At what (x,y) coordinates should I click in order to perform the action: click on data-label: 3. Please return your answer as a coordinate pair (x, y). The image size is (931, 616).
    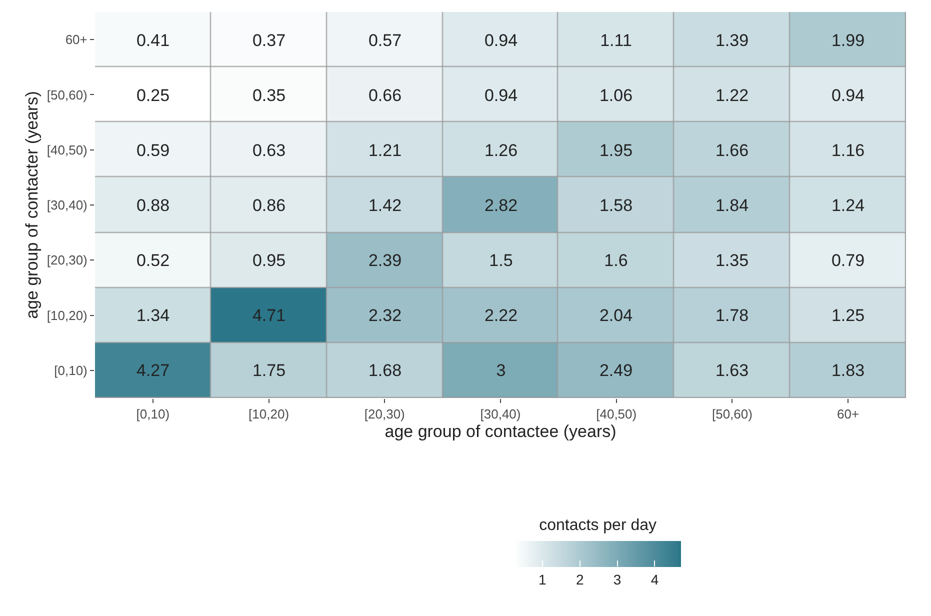
    Looking at the image, I should click on (501, 370).